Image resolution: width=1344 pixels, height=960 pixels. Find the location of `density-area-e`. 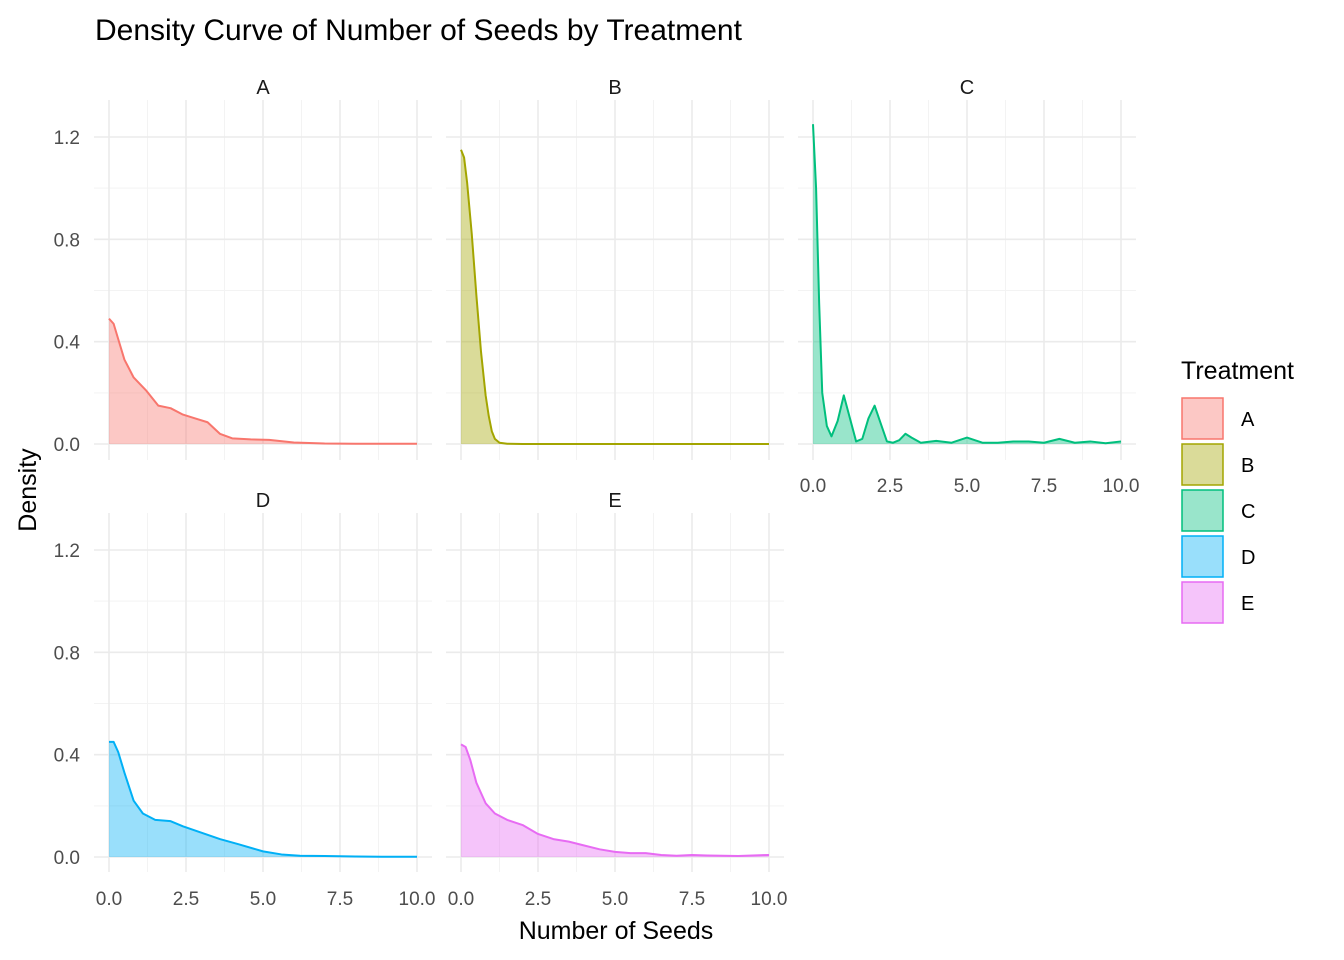

density-area-e is located at coordinates (615, 800).